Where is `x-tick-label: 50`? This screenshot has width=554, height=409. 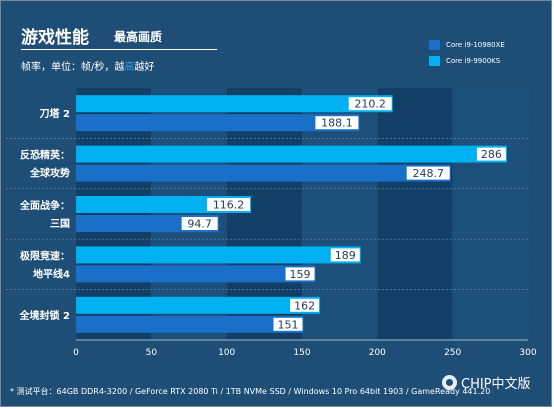
x-tick-label: 50 is located at coordinates (152, 353).